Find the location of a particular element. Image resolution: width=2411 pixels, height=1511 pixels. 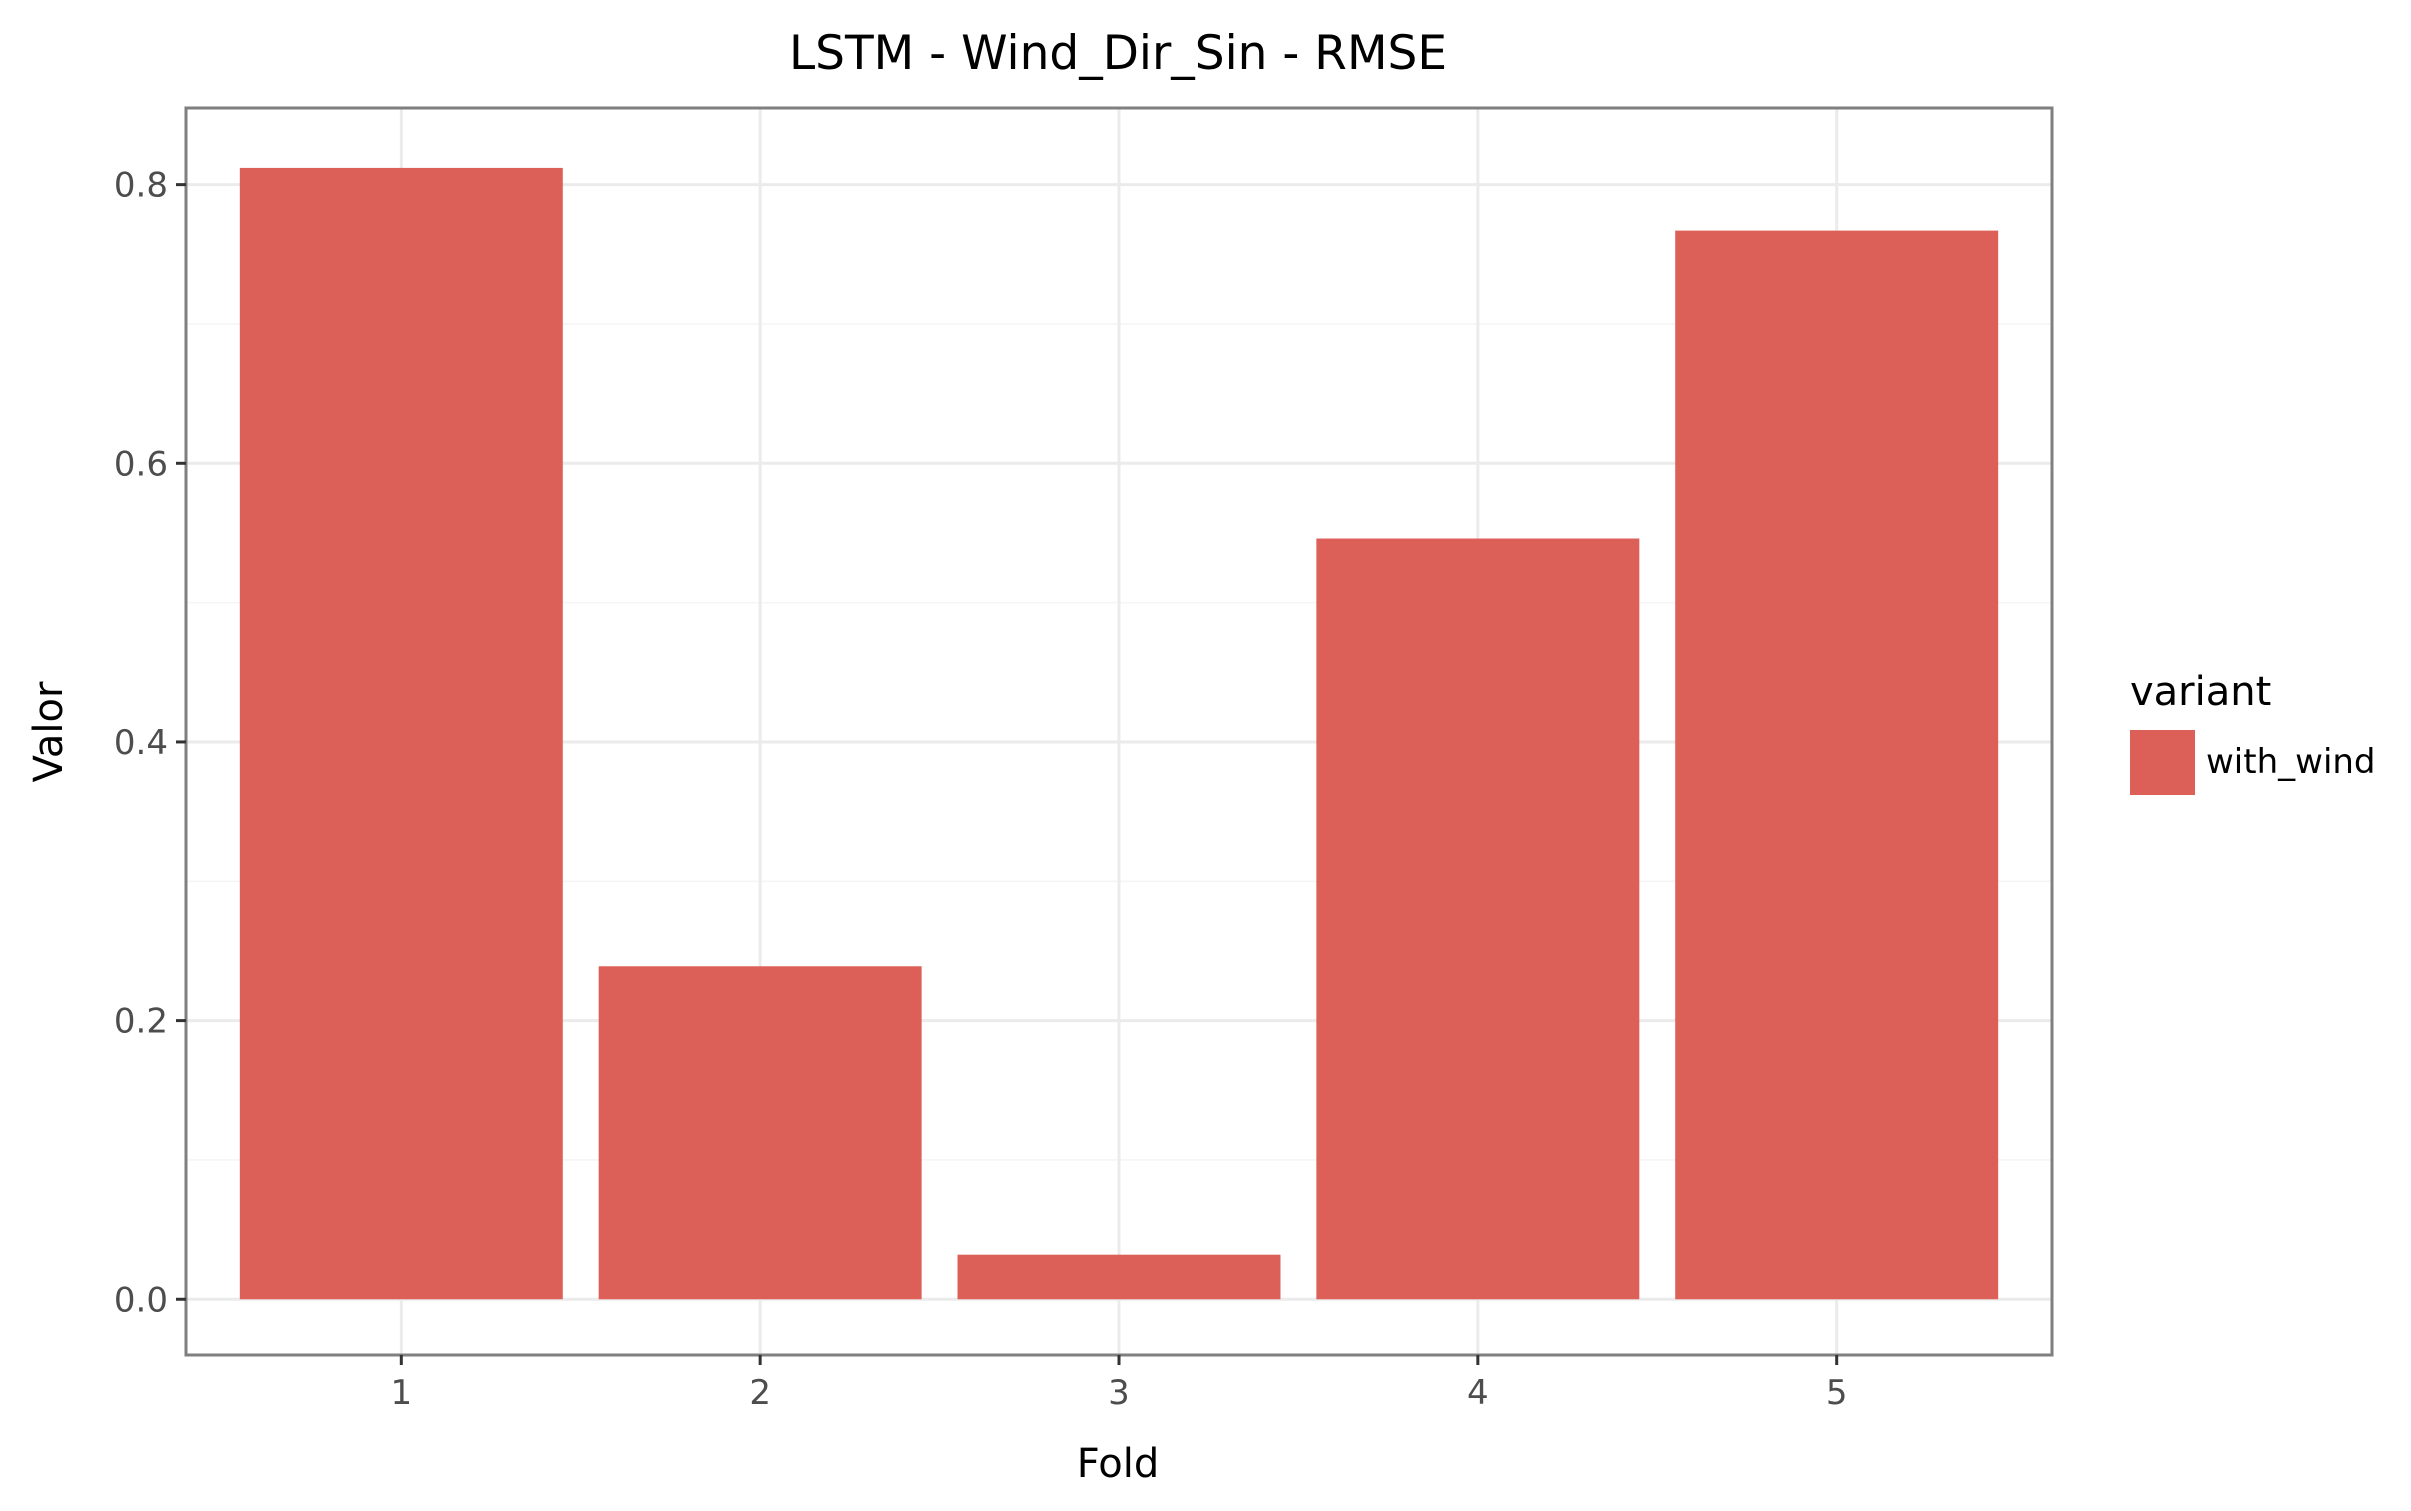

x-tick-label: 5 is located at coordinates (1837, 1393).